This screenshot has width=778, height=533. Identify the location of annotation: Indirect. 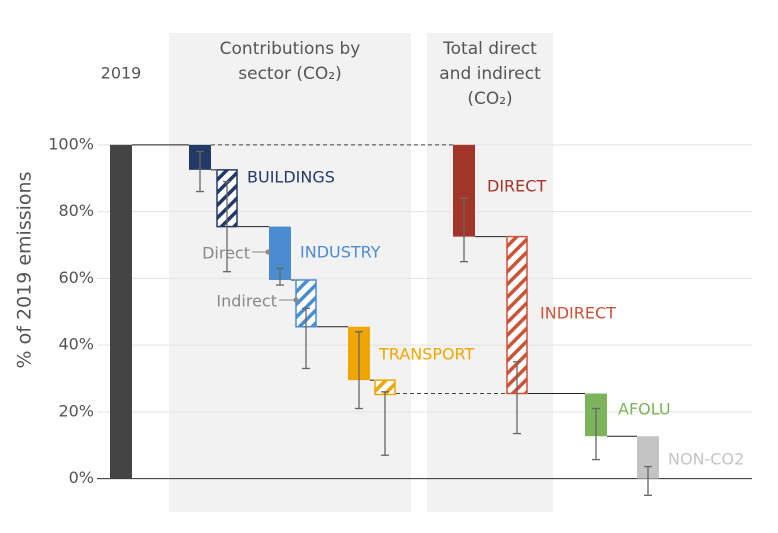
(246, 301).